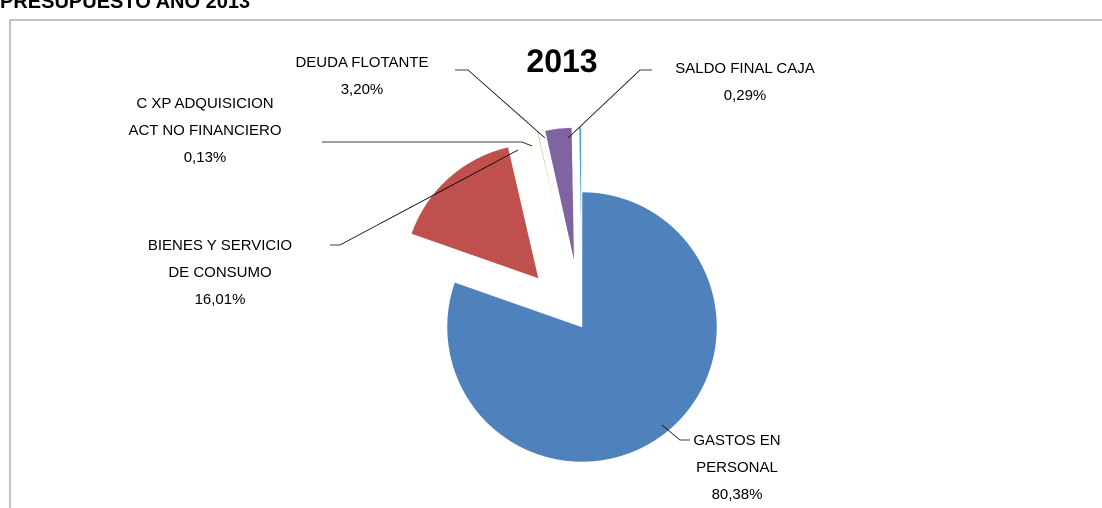 Image resolution: width=1102 pixels, height=508 pixels. Describe the element at coordinates (205, 117) in the screenshot. I see `category-label: C XP ADQUISICION ACT NO FINANCIERO` at that location.